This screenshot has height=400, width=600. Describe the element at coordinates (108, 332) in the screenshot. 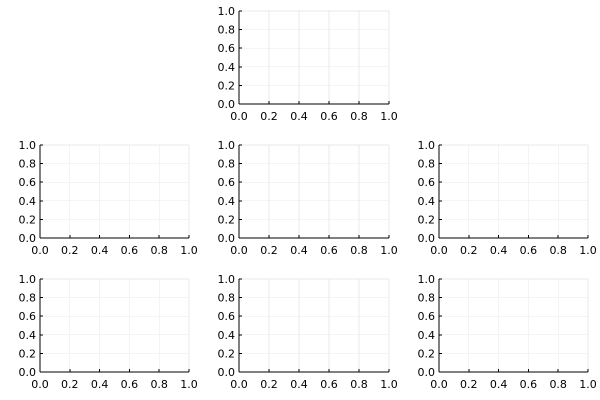

I see `subplot-5: 0.0 0.2 0.4 0.6 0.8 1.0 0.0 0.2 0.4 0.6 0.8 1.0` at that location.